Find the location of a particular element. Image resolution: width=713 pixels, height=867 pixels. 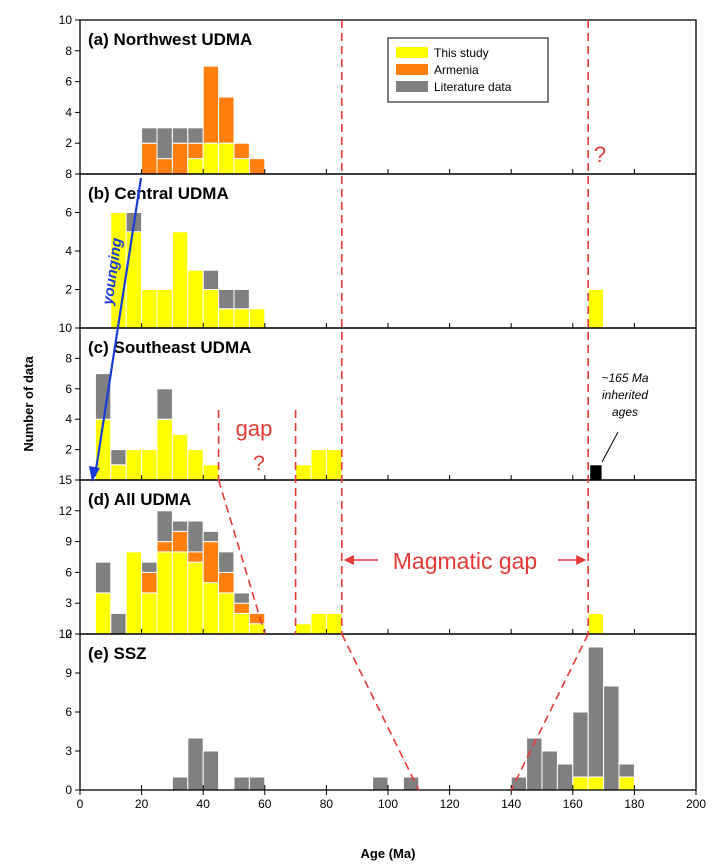

bar-e-95-literature-data is located at coordinates (380, 783).